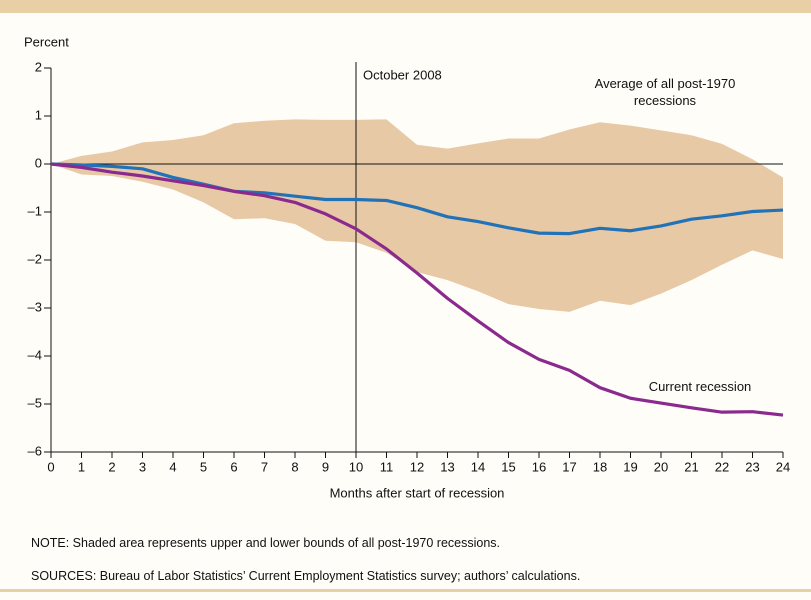 This screenshot has height=600, width=811. Describe the element at coordinates (233, 466) in the screenshot. I see `x-tick-label: 6` at that location.